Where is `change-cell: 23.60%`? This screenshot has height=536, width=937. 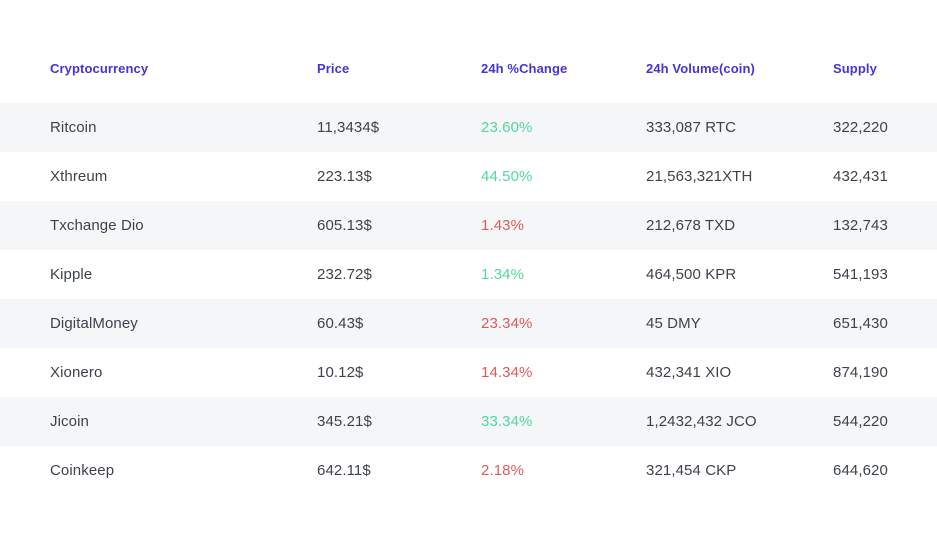
change-cell: 23.60% is located at coordinates (507, 127).